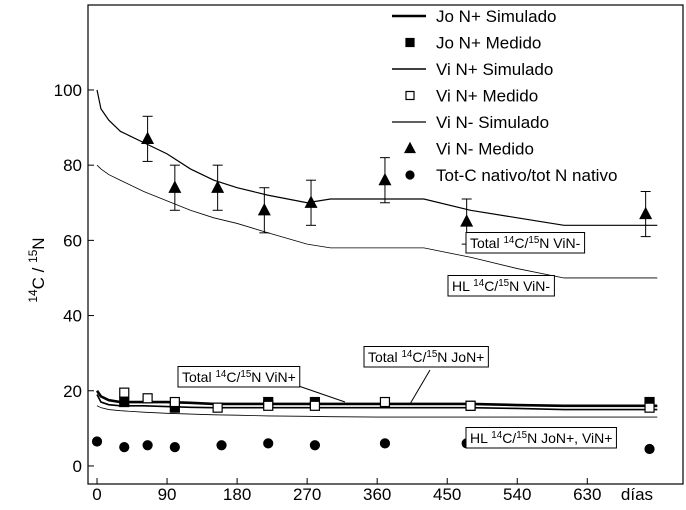 This screenshot has width=686, height=510. I want to click on annotation: HL 14C/15N JoN+, ViN+, so click(541, 438).